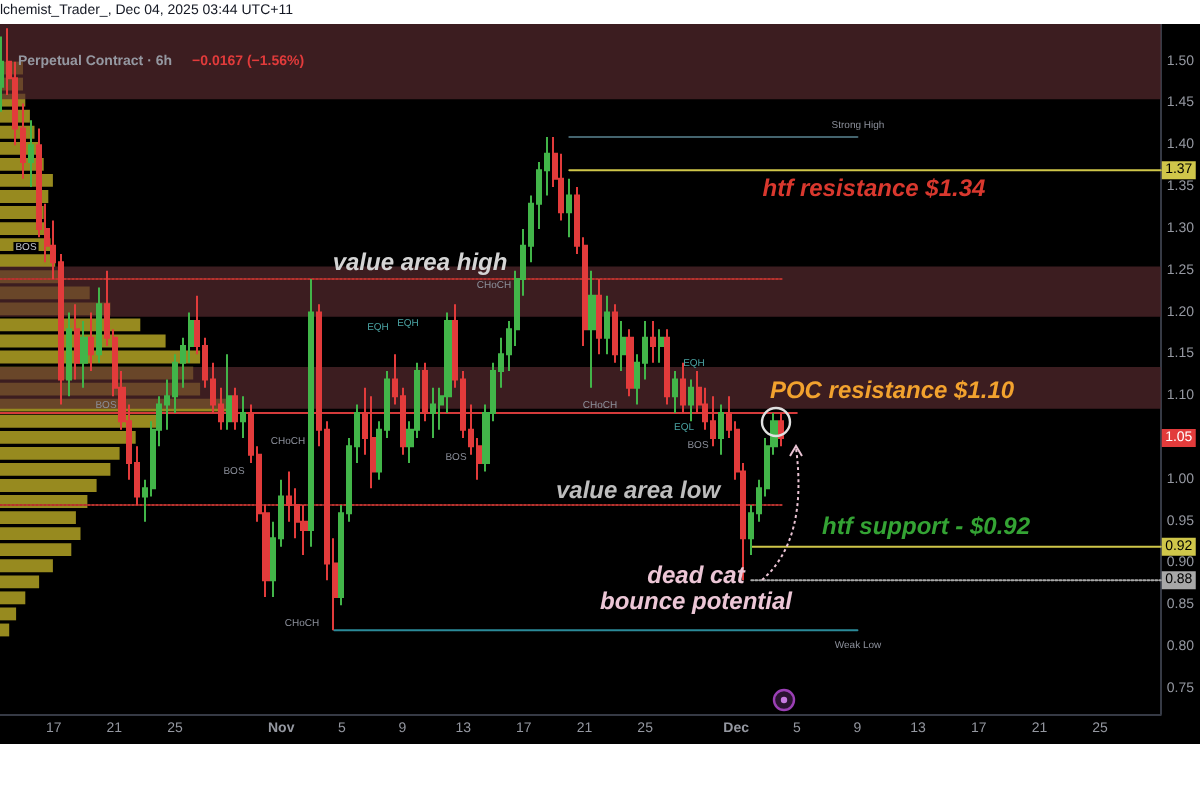  What do you see at coordinates (926, 526) in the screenshot?
I see `annotation: htf support - $0.92` at bounding box center [926, 526].